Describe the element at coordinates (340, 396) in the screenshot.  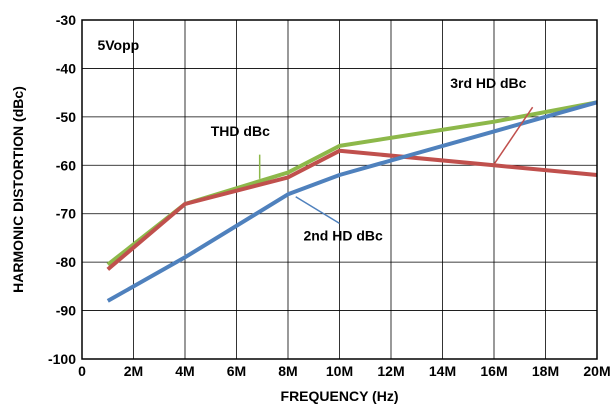
I see `x-axis-title: FREQUENCY (Hz)` at that location.